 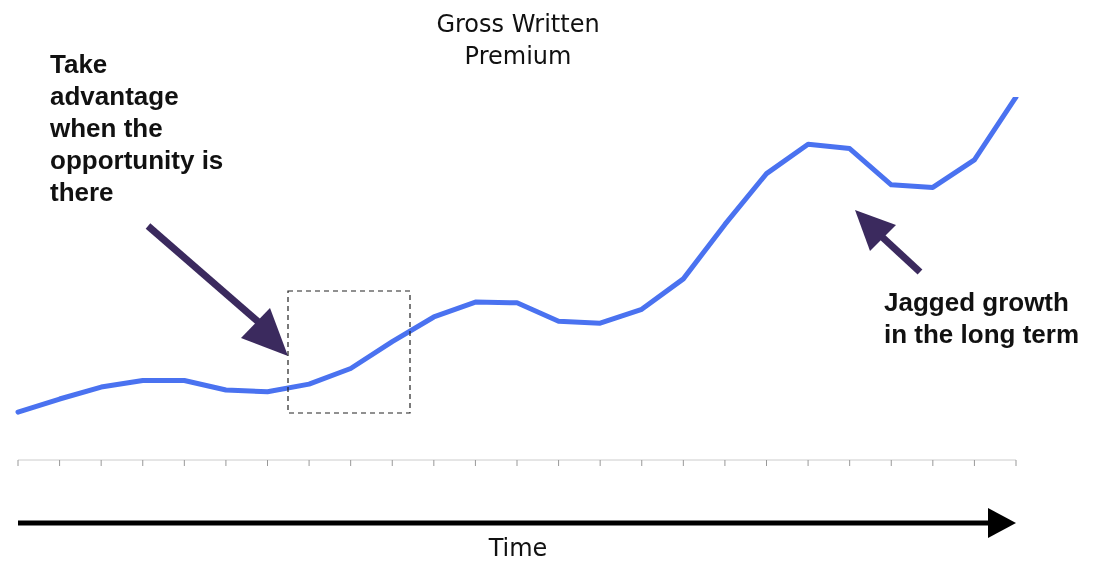 What do you see at coordinates (518, 548) in the screenshot?
I see `x-axis-title: Time` at bounding box center [518, 548].